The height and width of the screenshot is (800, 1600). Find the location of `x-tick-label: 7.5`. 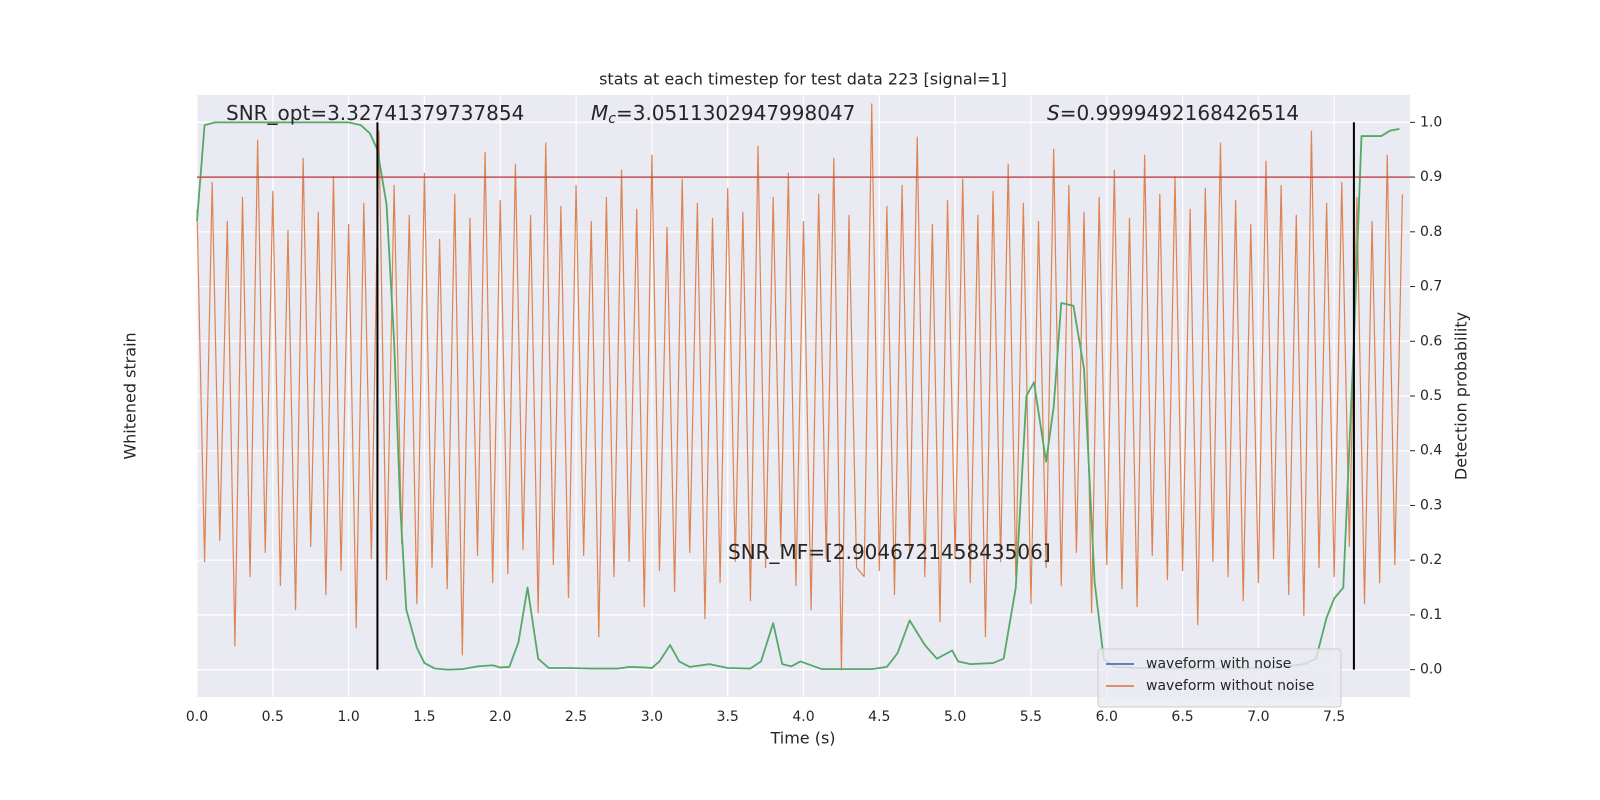

x-tick-label: 7.5 is located at coordinates (1334, 717).